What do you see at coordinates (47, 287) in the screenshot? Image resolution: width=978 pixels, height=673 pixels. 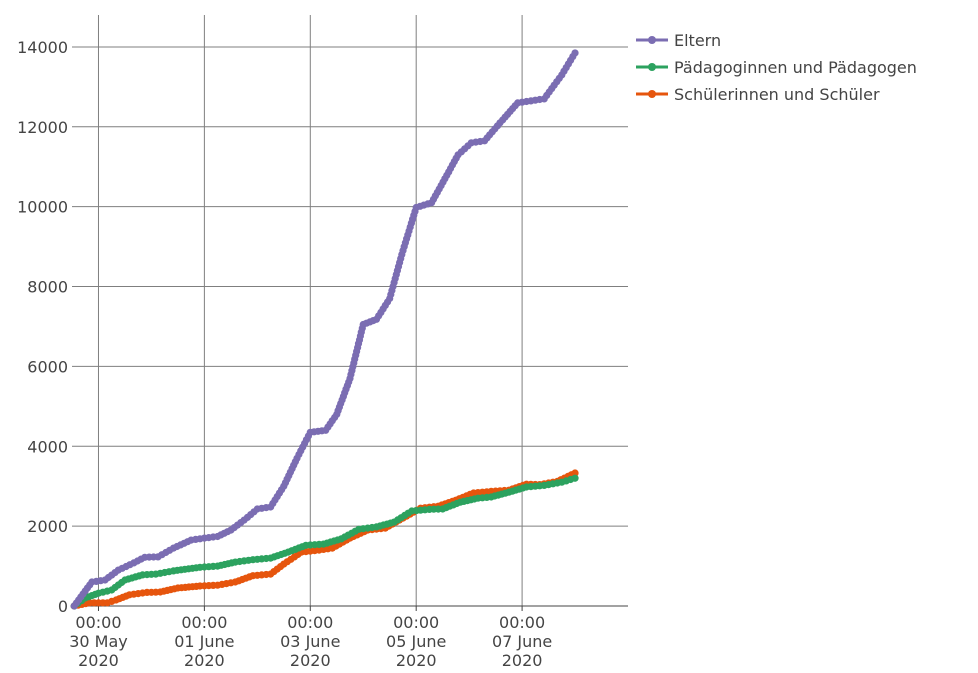 I see `y-tick-label: 8000` at bounding box center [47, 287].